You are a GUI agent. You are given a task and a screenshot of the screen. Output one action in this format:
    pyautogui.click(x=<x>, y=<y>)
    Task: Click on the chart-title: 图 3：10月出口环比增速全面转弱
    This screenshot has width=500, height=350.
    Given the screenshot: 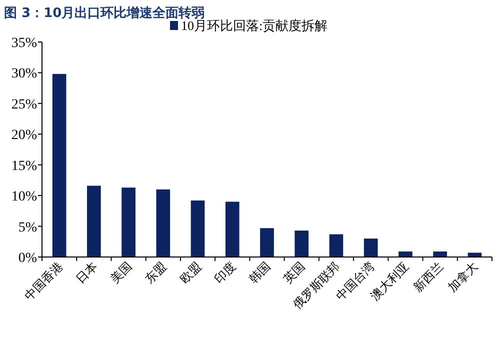 What is the action you would take?
    pyautogui.click(x=104, y=13)
    